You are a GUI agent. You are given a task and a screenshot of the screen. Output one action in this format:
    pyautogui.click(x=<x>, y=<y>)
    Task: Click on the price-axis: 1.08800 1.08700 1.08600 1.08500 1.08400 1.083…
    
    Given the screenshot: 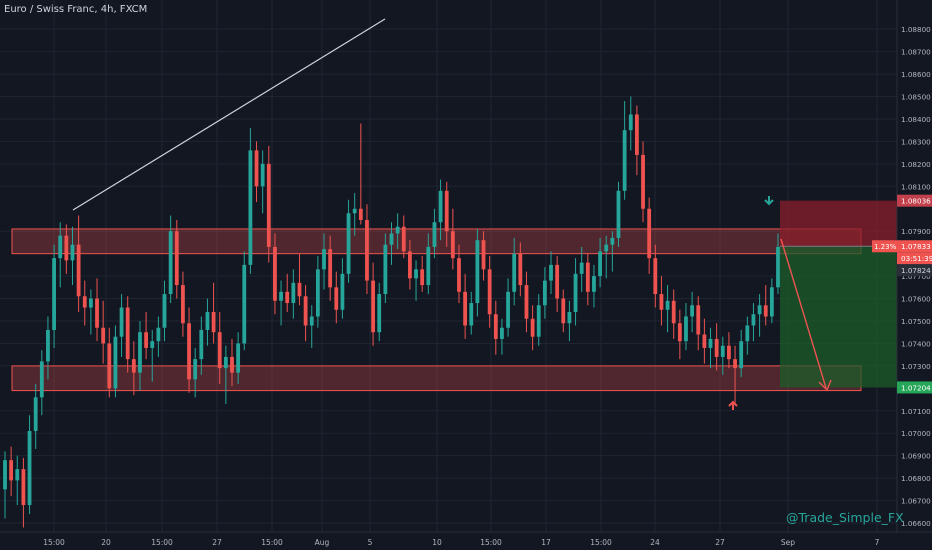 What is the action you would take?
    pyautogui.click(x=902, y=275)
    